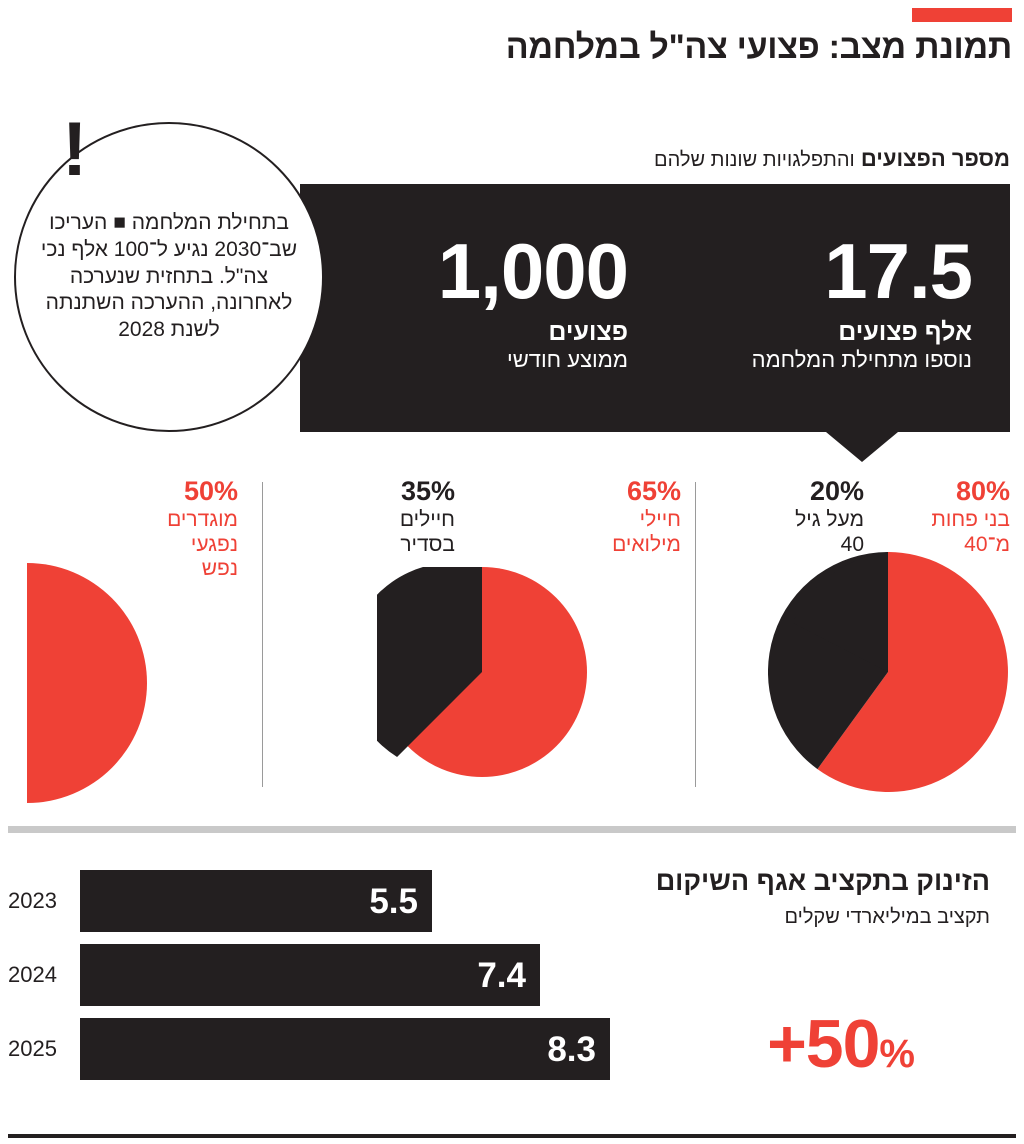 The image size is (1024, 1144). Describe the element at coordinates (262, 634) in the screenshot. I see `divider-left` at that location.